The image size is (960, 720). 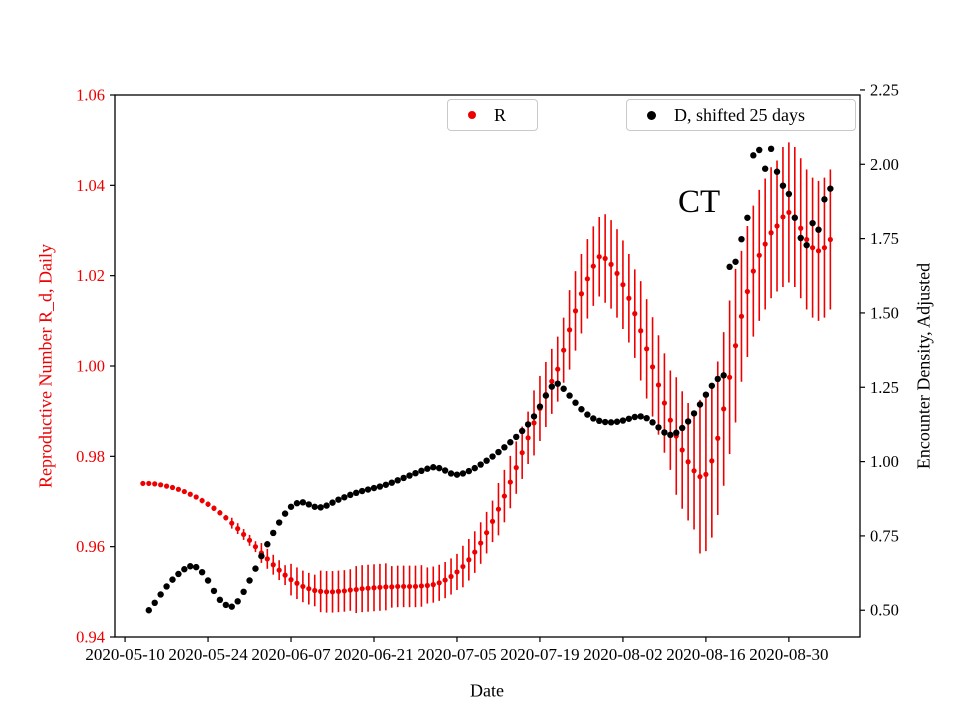 What do you see at coordinates (884, 89) in the screenshot?
I see `y-right-tick-label: 2.25` at bounding box center [884, 89].